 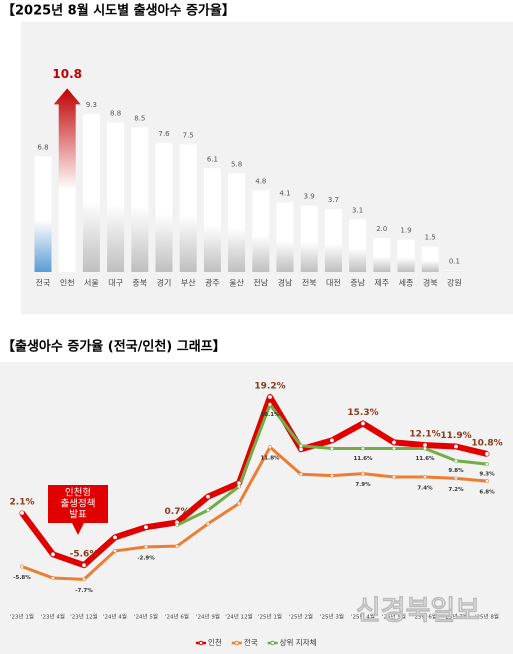 What do you see at coordinates (78, 504) in the screenshot?
I see `annotation: 출생정책` at bounding box center [78, 504].